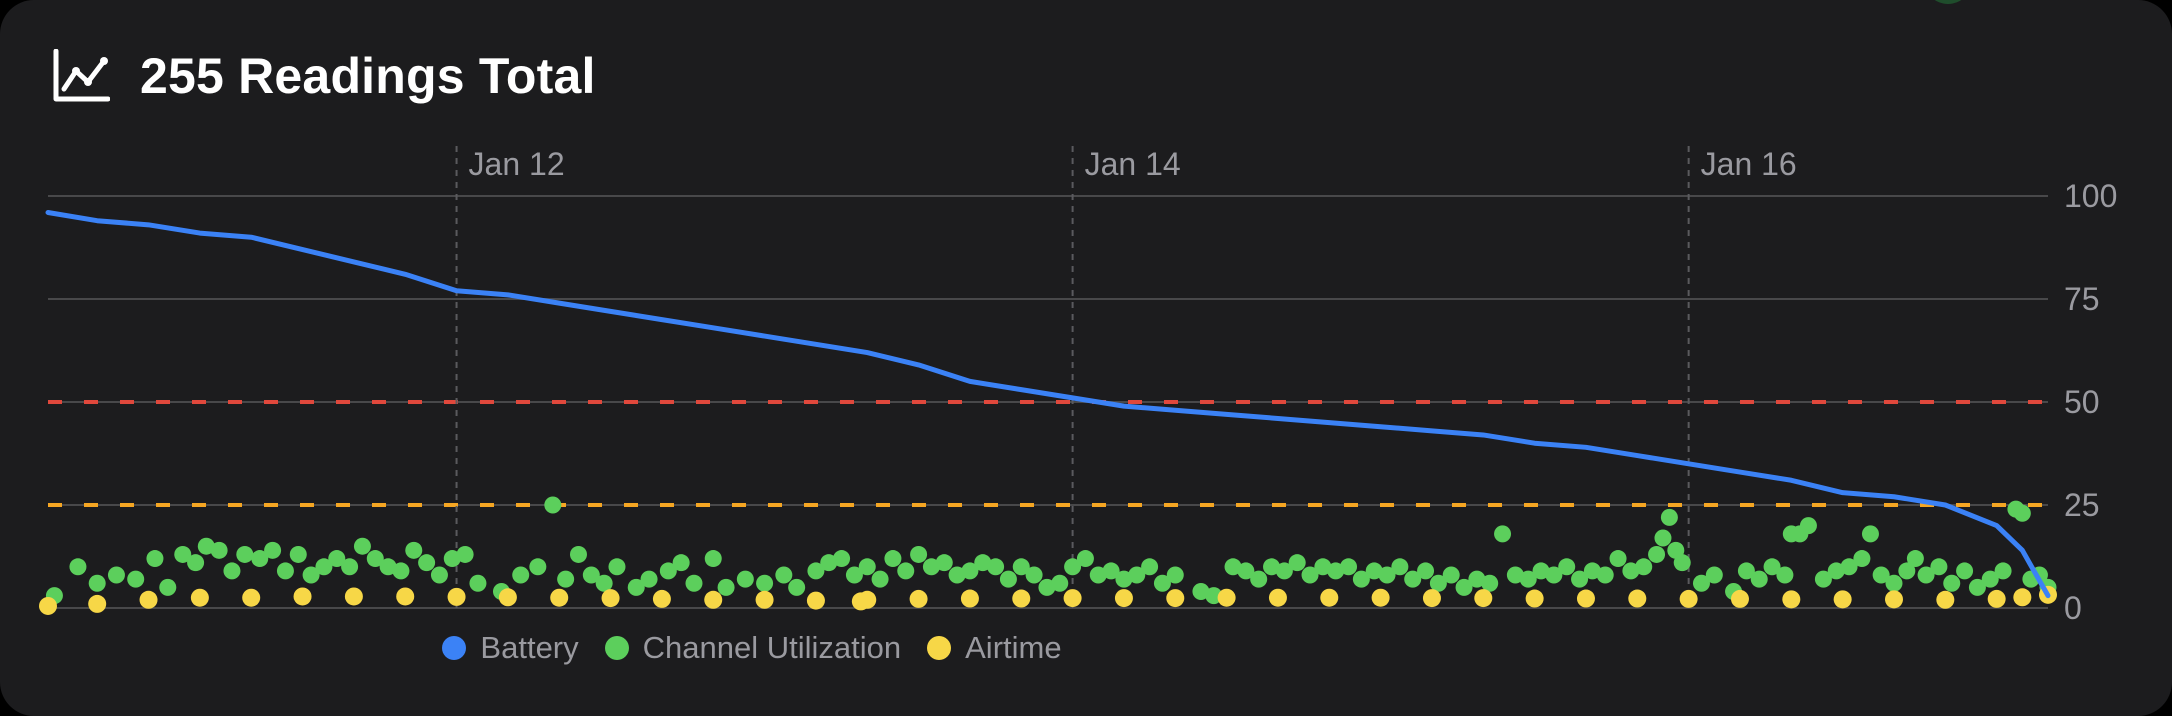  I want to click on y-tick-label: 0, so click(2073, 608).